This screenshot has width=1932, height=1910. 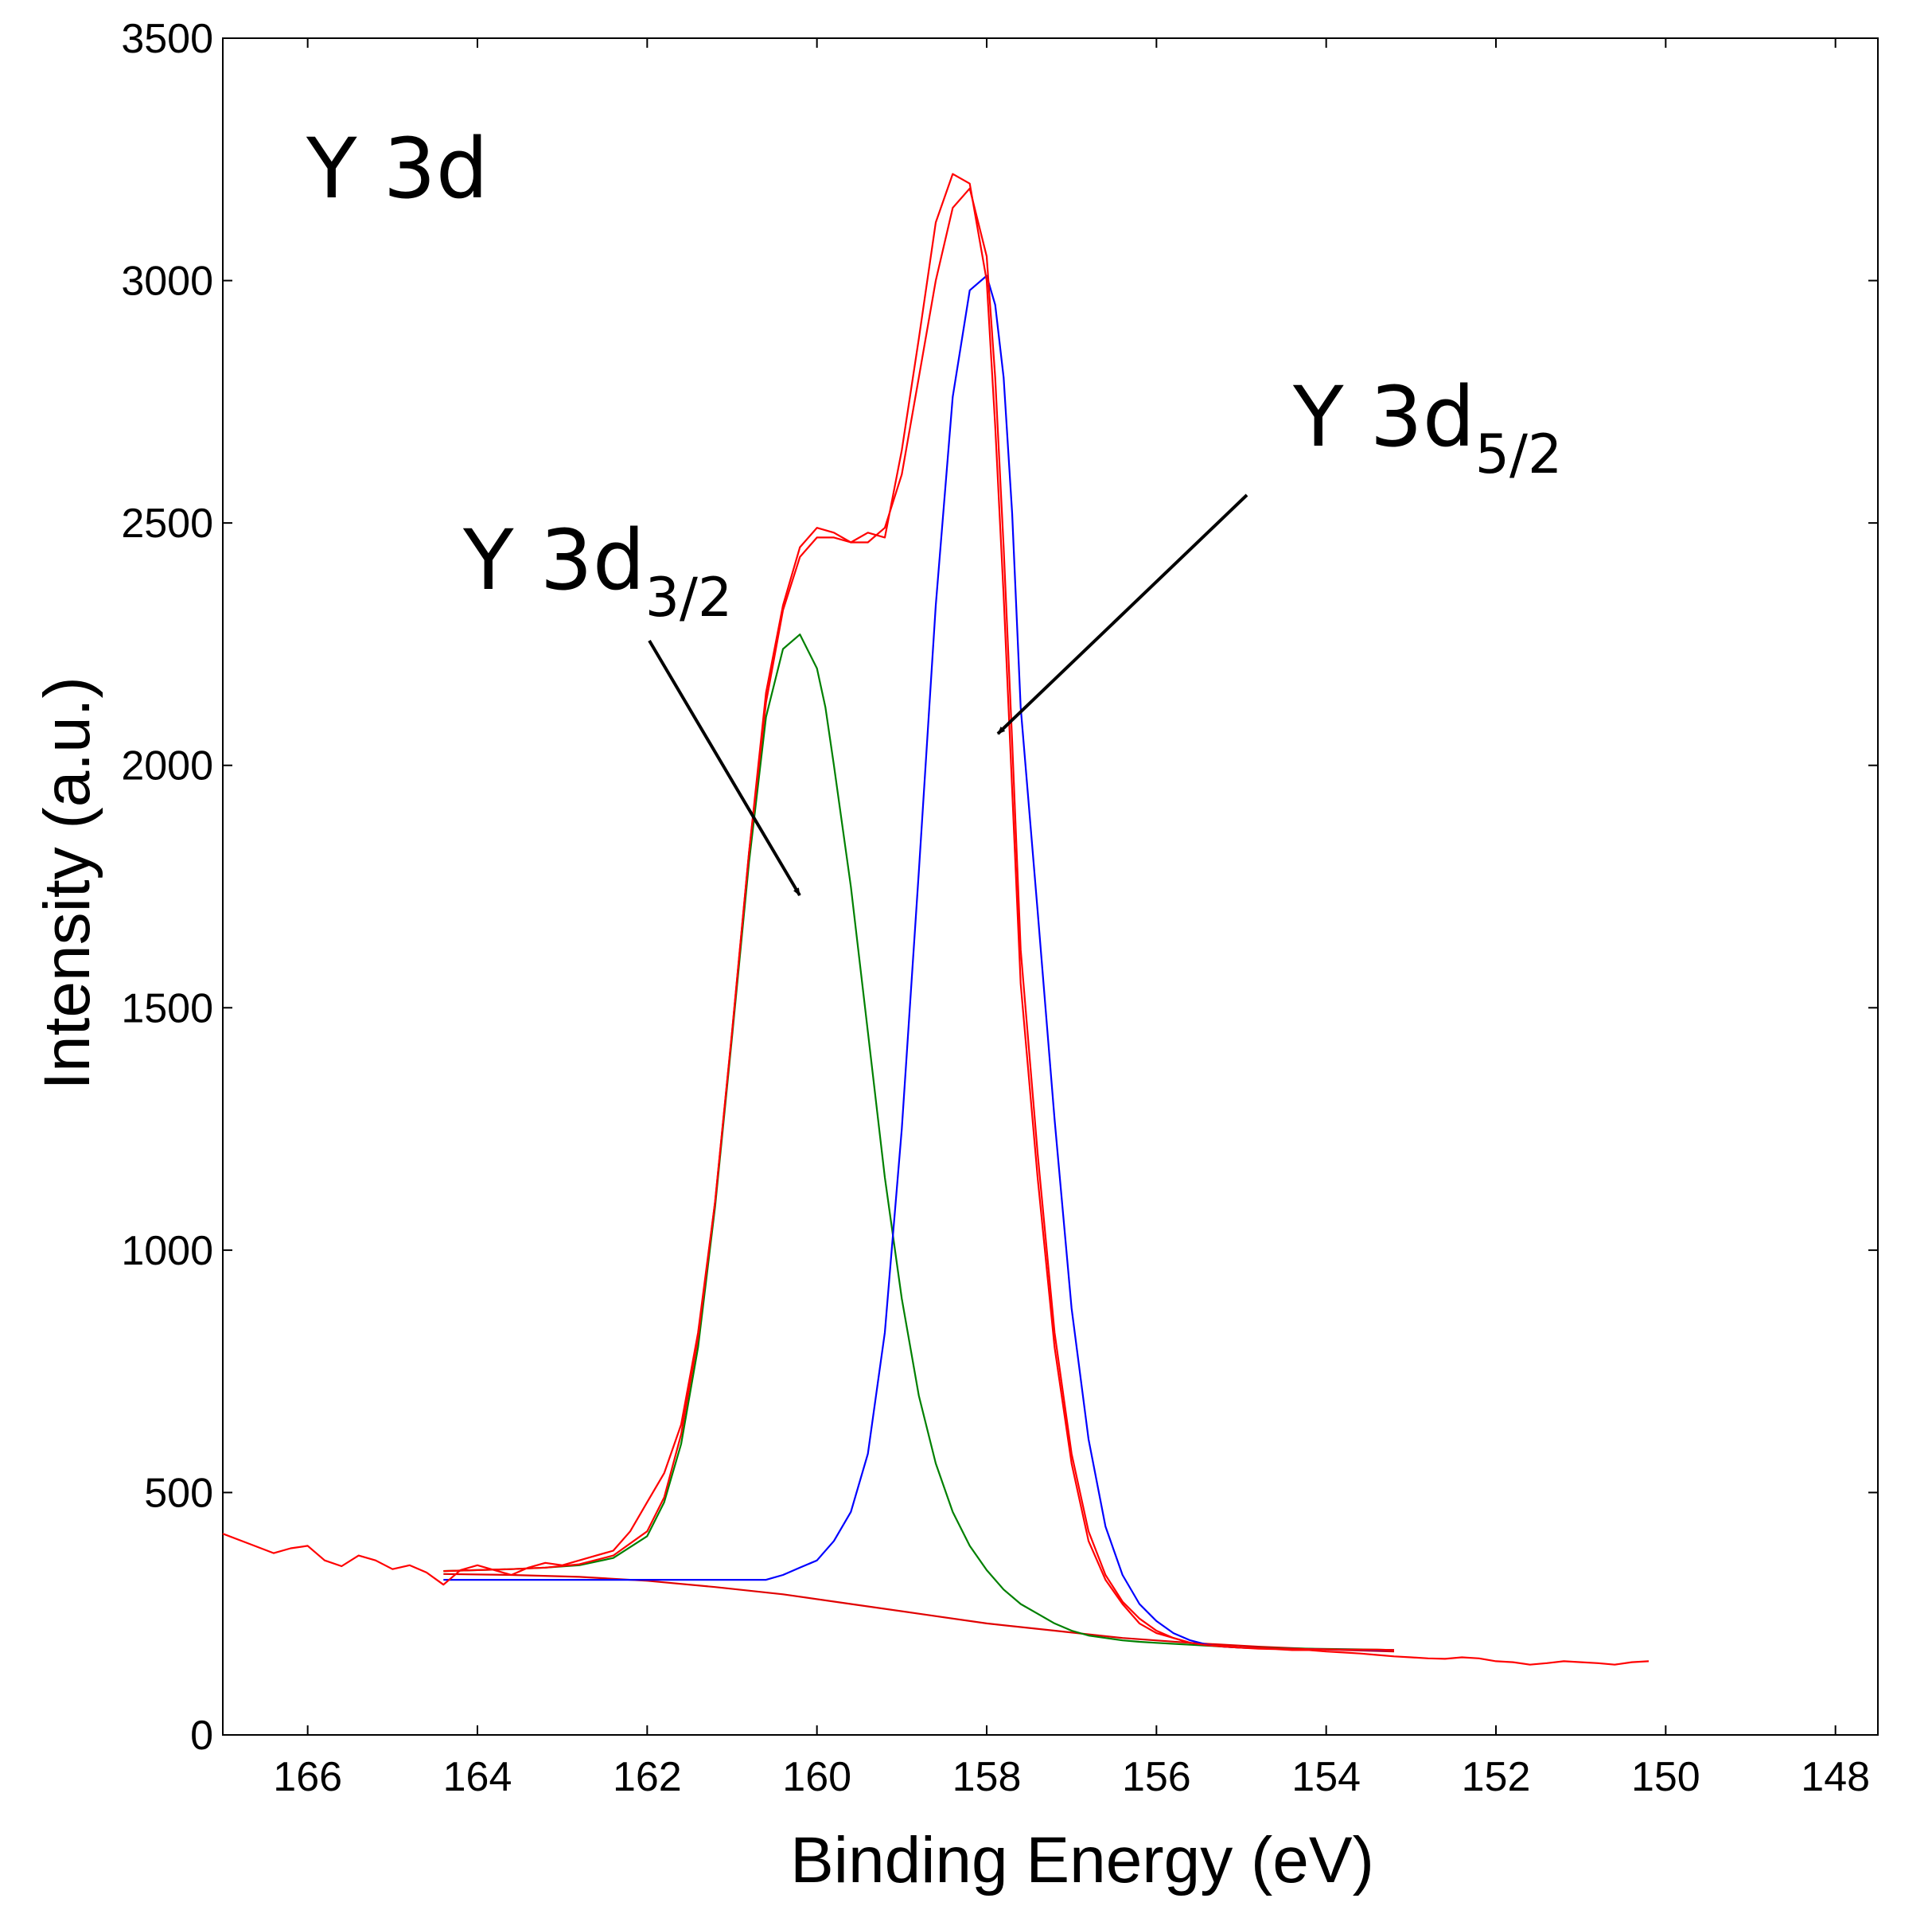 What do you see at coordinates (647, 1777) in the screenshot?
I see `x-tick-label: 162` at bounding box center [647, 1777].